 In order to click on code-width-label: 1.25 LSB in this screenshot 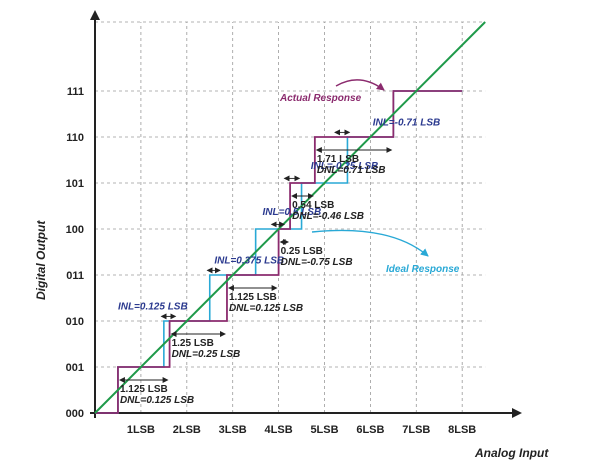, I will do `click(193, 343)`.